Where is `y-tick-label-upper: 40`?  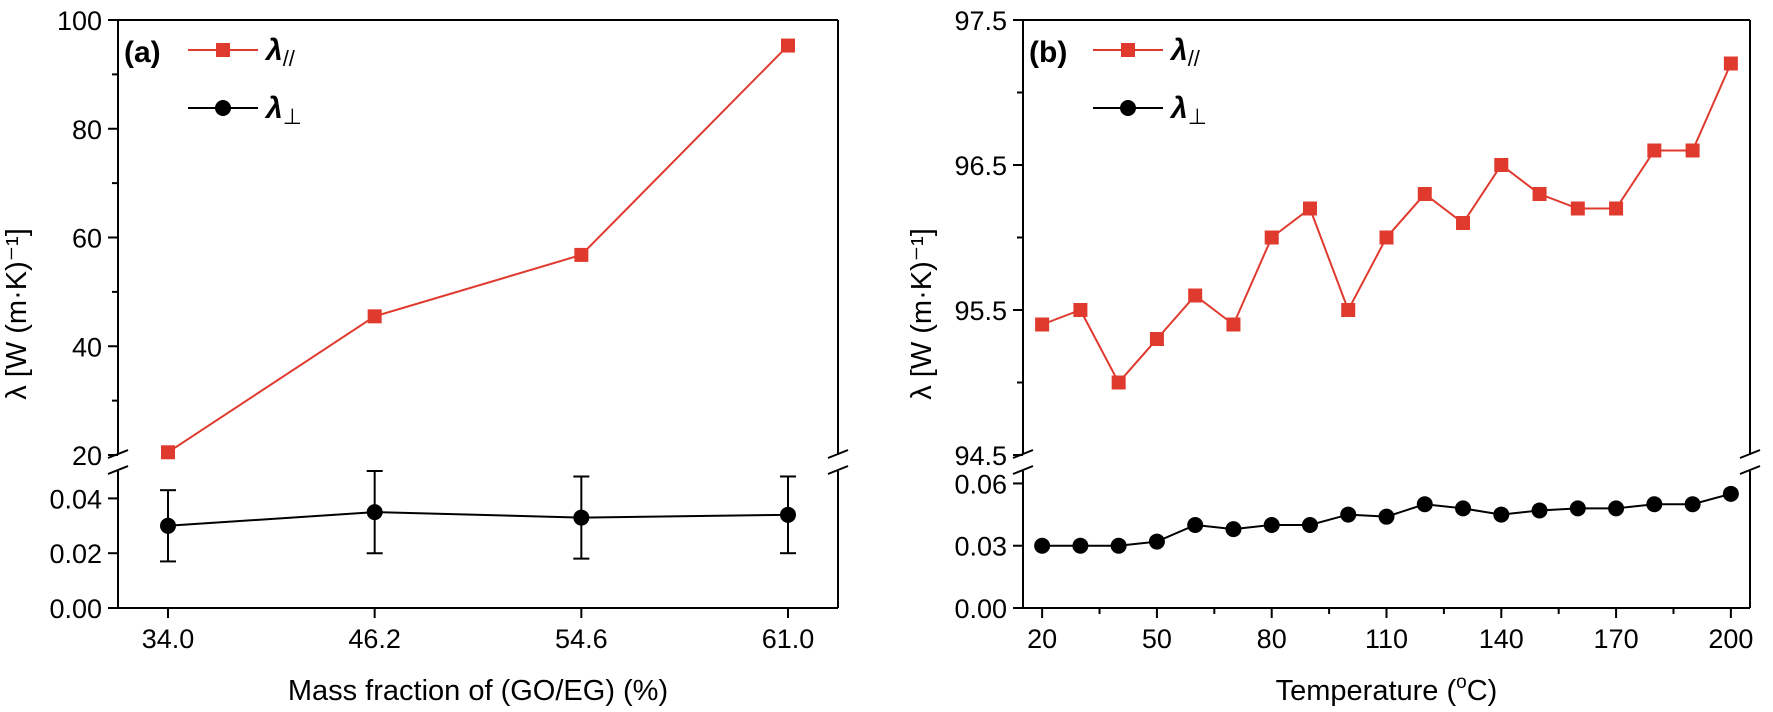 y-tick-label-upper: 40 is located at coordinates (87, 347).